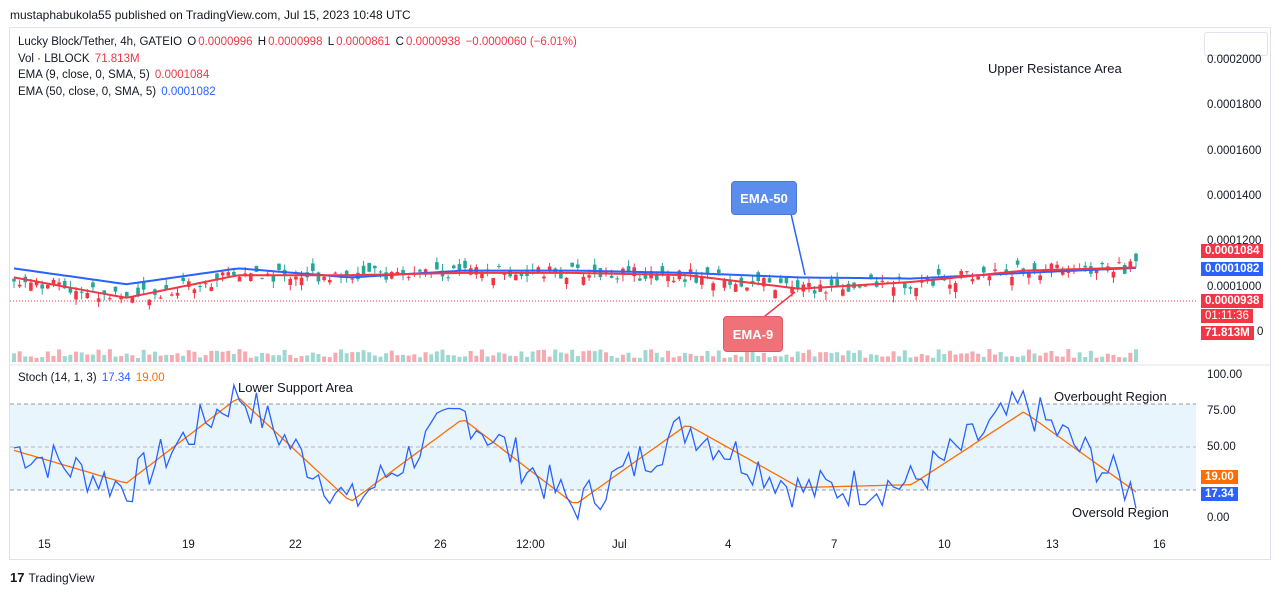 Image resolution: width=1281 pixels, height=595 pixels. What do you see at coordinates (764, 198) in the screenshot?
I see `ema50-callout: EMA-50` at bounding box center [764, 198].